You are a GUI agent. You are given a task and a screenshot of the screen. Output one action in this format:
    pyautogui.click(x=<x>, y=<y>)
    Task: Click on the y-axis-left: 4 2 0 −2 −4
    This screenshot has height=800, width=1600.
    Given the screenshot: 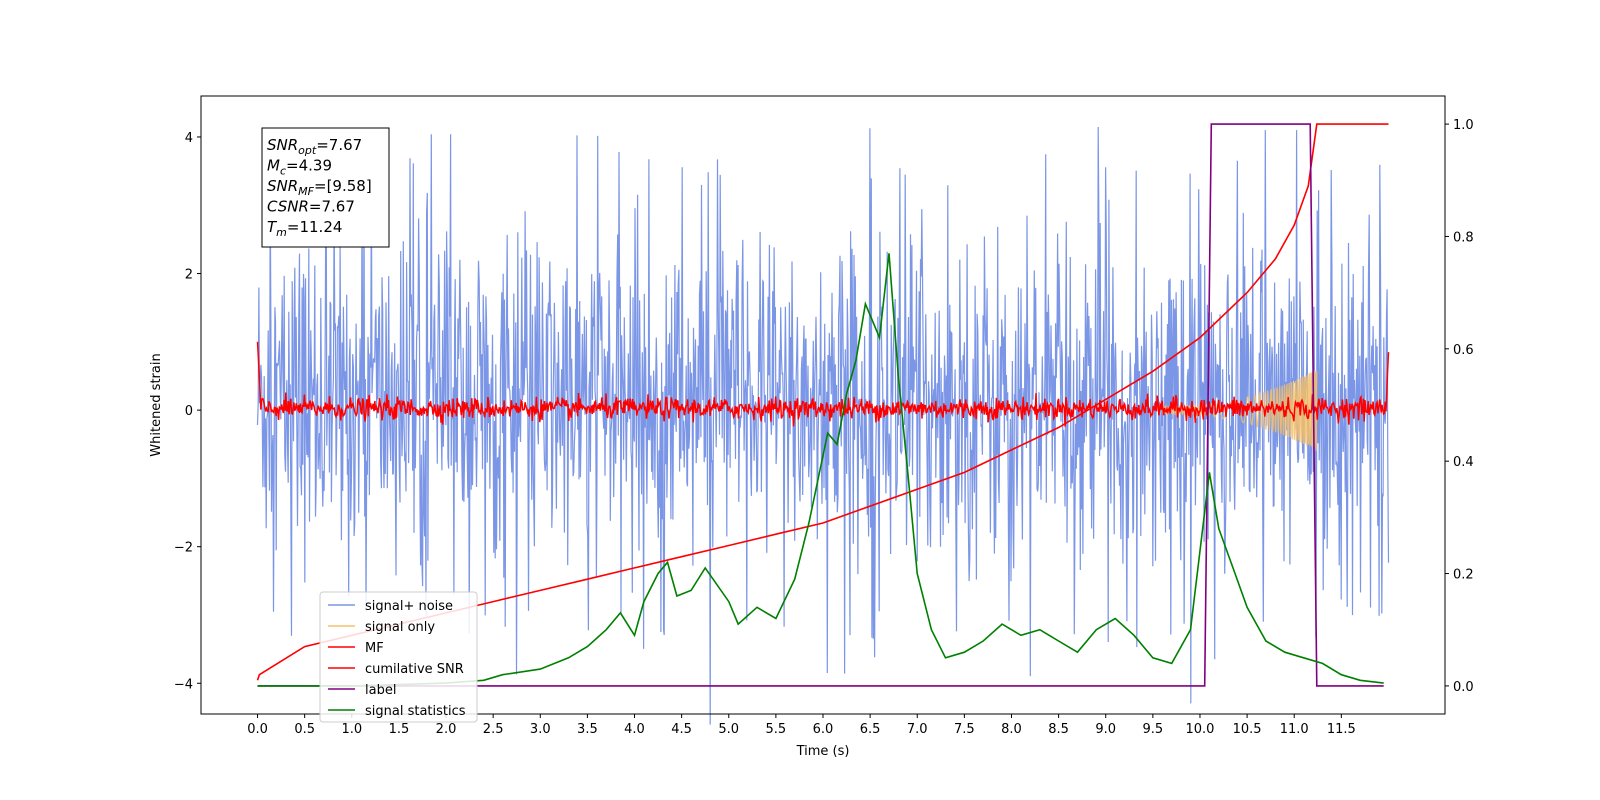 What is the action you would take?
    pyautogui.click(x=187, y=411)
    